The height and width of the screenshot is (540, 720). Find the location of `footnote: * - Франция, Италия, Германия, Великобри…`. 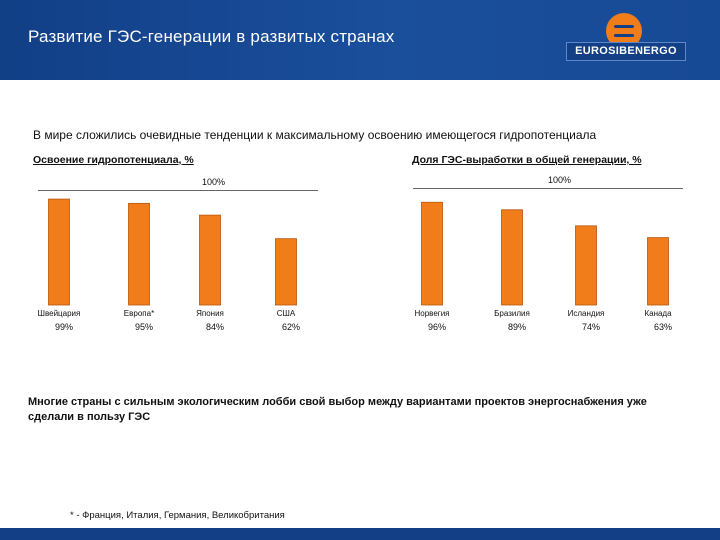

footnote: * - Франция, Италия, Германия, Великобри… is located at coordinates (177, 515).